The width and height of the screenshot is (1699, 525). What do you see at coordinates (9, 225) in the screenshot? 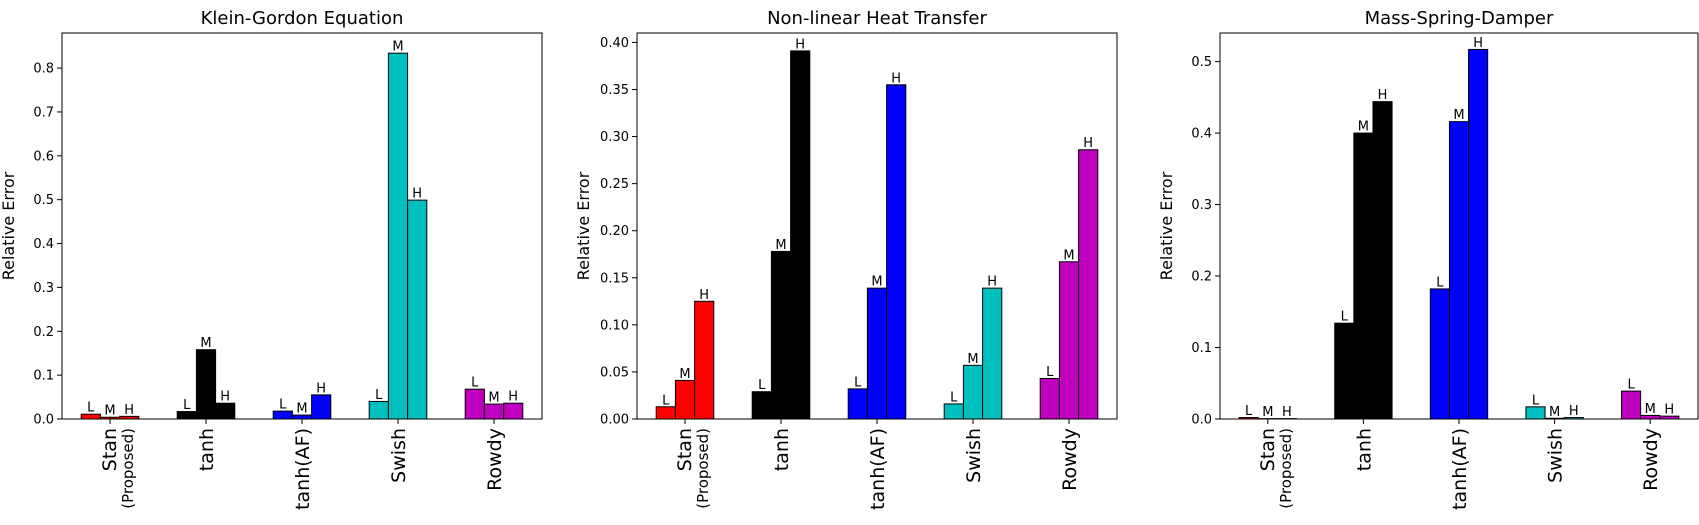
I see `y-axis-label: Relative Error` at bounding box center [9, 225].